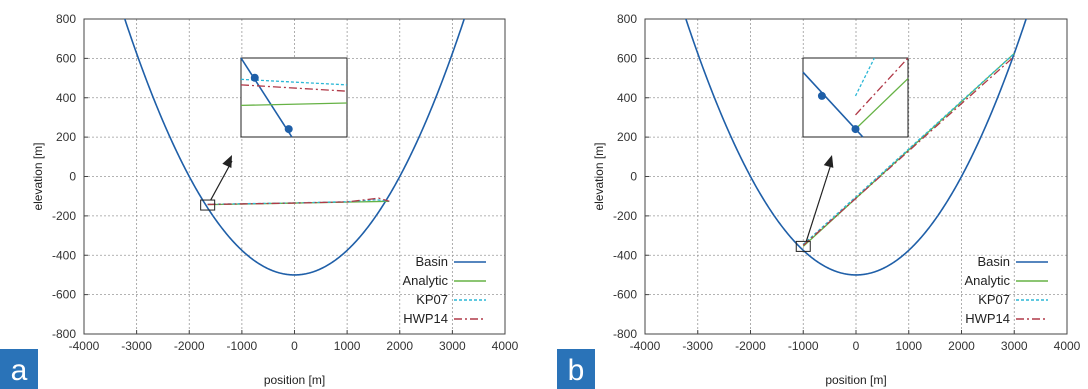 Image resolution: width=1088 pixels, height=389 pixels. I want to click on panel-badge-label: a, so click(19, 370).